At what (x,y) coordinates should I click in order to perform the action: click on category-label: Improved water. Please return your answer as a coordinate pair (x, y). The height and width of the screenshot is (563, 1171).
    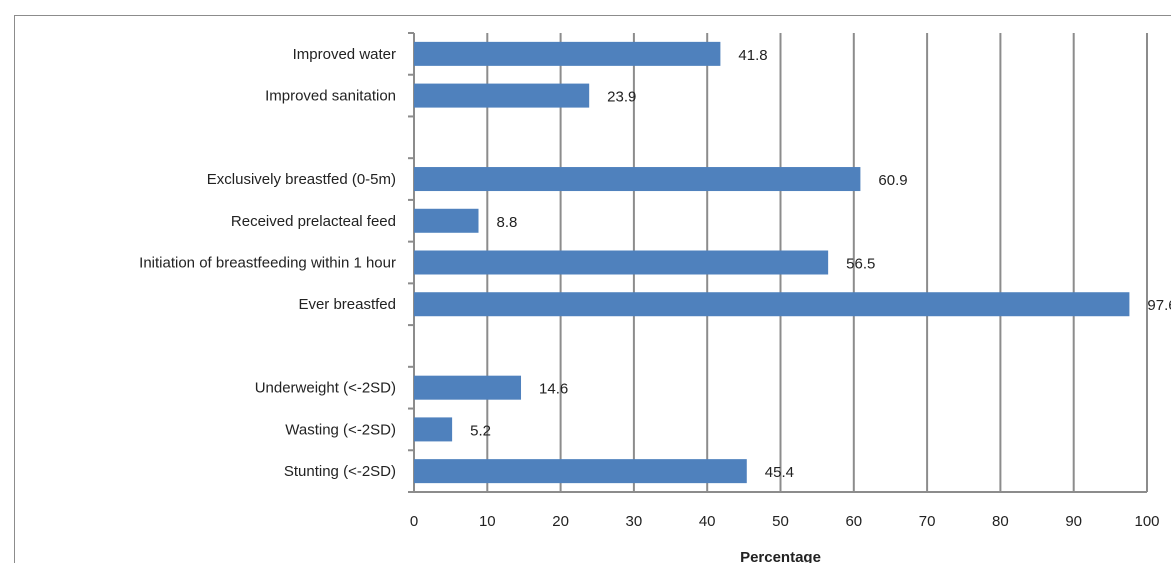
    Looking at the image, I should click on (344, 54).